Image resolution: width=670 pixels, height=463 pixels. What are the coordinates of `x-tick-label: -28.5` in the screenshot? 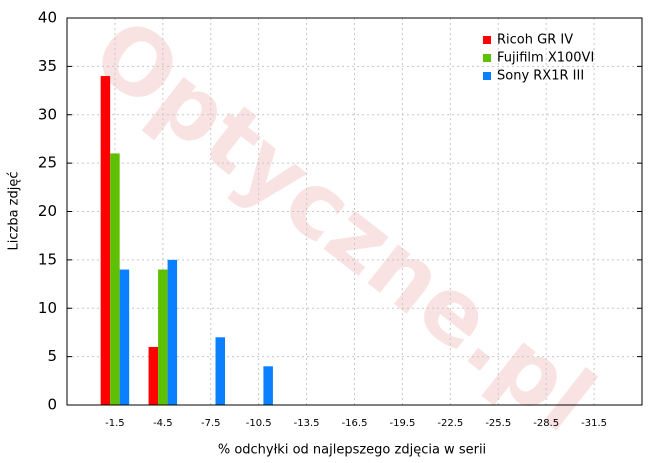 It's located at (546, 423).